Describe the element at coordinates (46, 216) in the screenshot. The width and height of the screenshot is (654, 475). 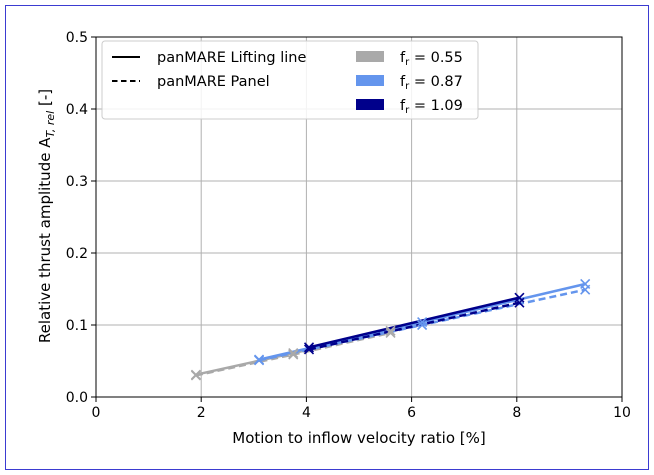
I see `y-axis-label: Relative thrust amplitude AT, rel [-]` at that location.